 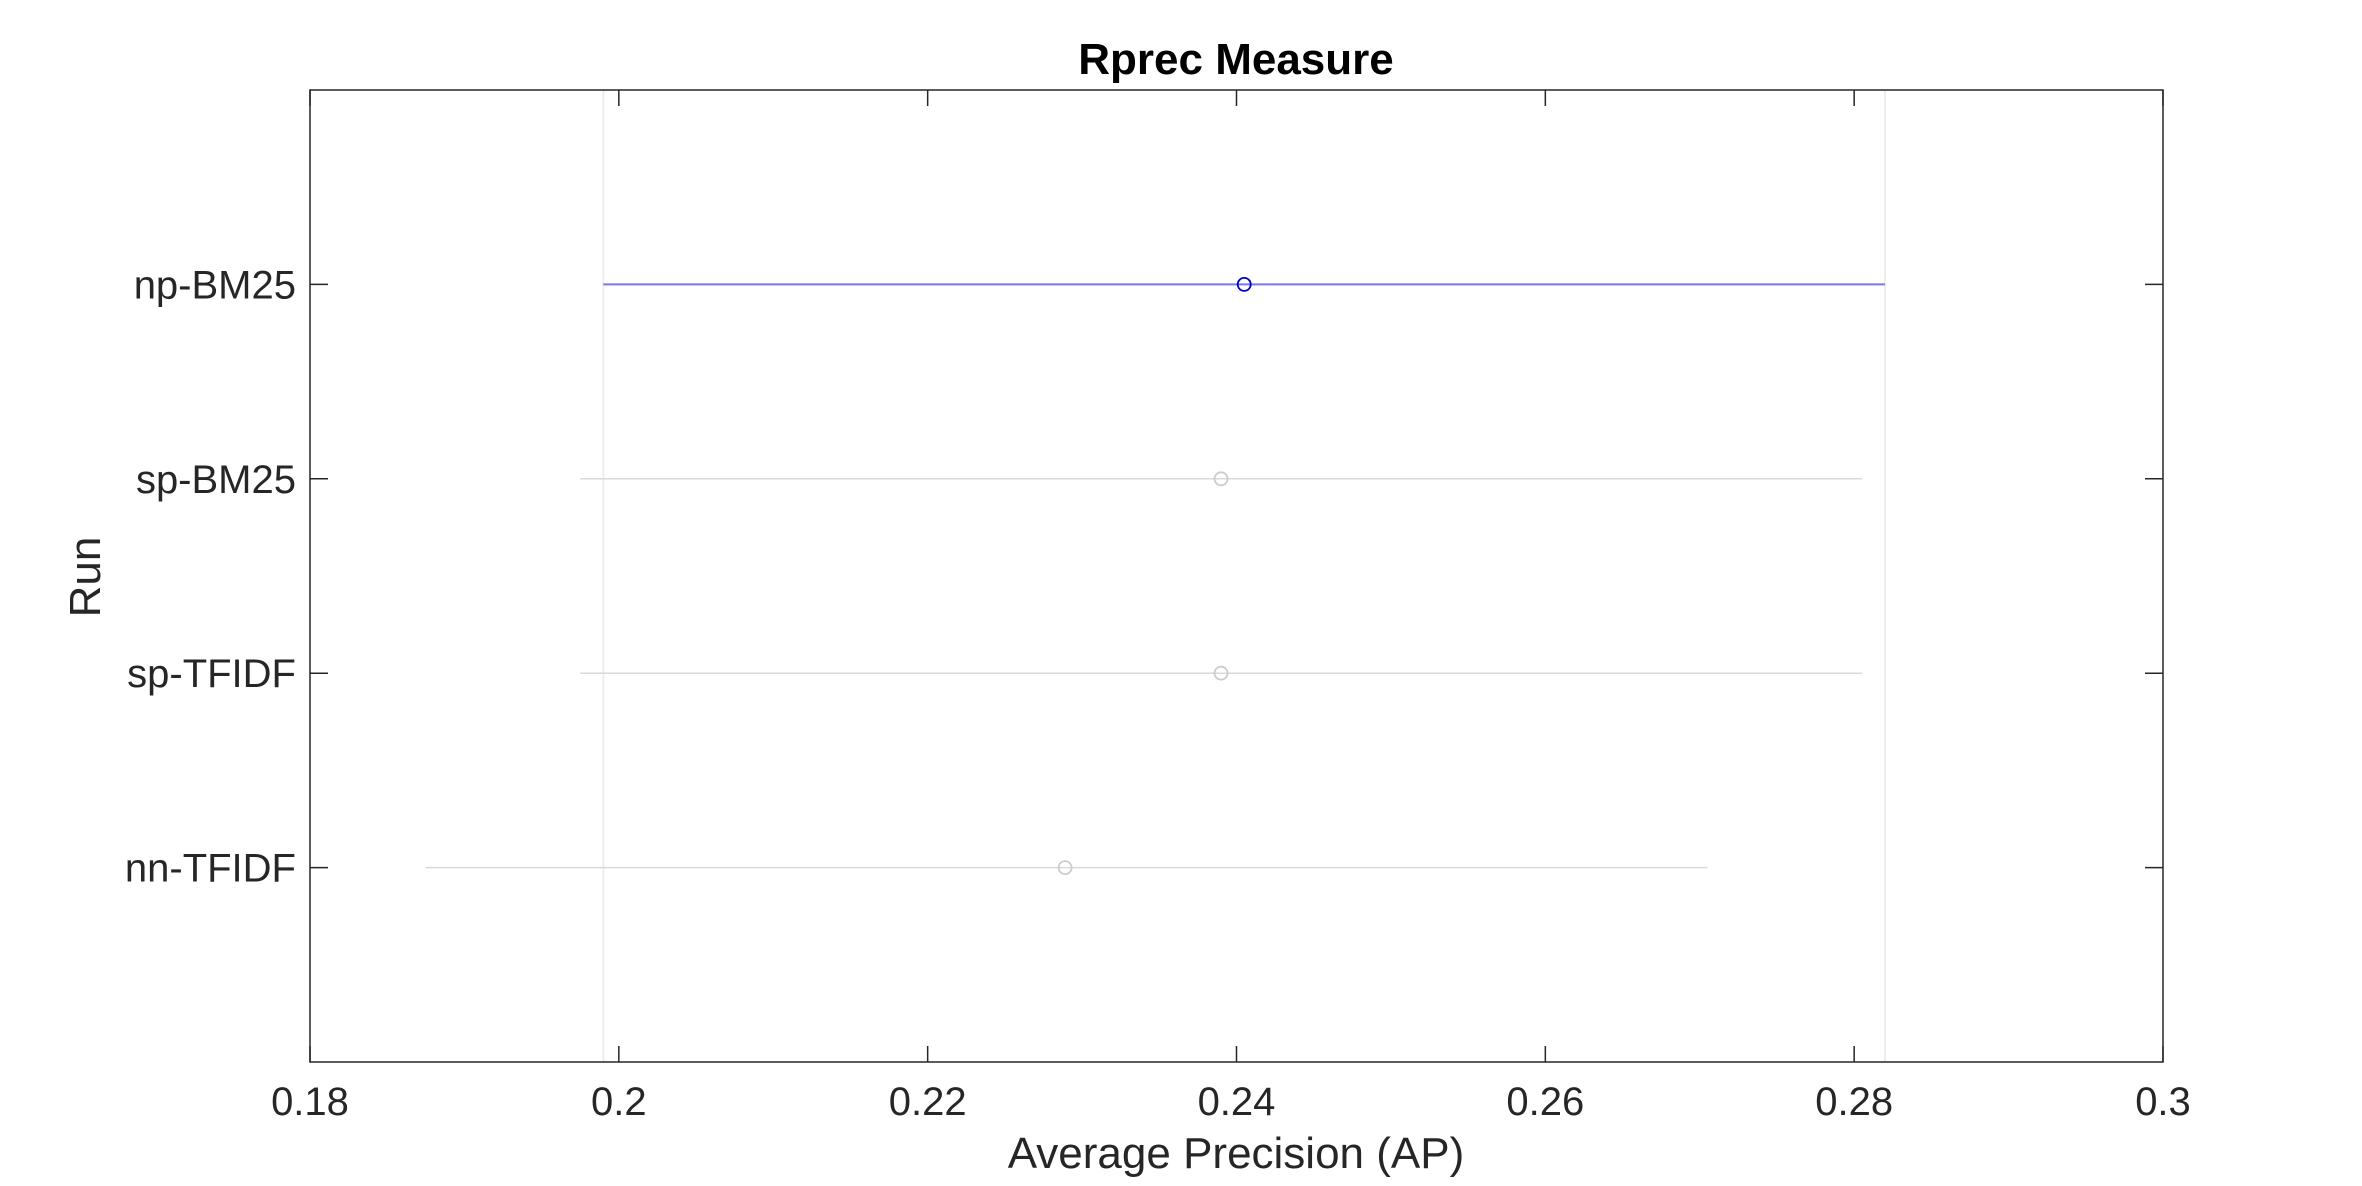 I want to click on x-tick-label: 0.18, so click(x=310, y=1102).